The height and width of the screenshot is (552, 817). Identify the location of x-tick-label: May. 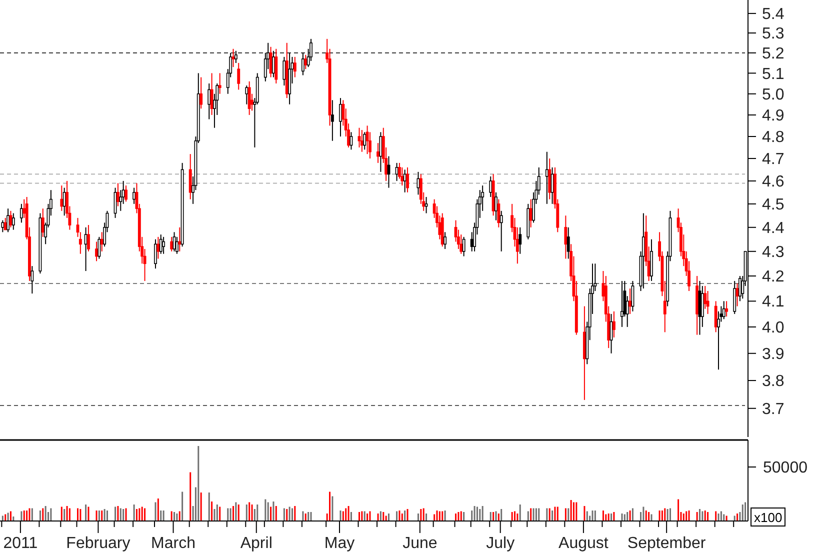
(339, 543).